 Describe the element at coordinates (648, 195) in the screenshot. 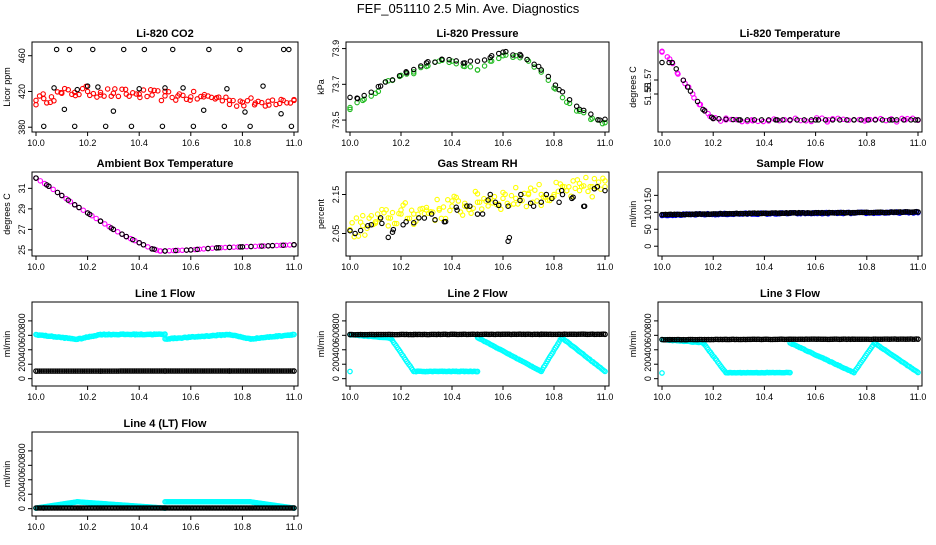

I see `y-tick-label: 150` at that location.